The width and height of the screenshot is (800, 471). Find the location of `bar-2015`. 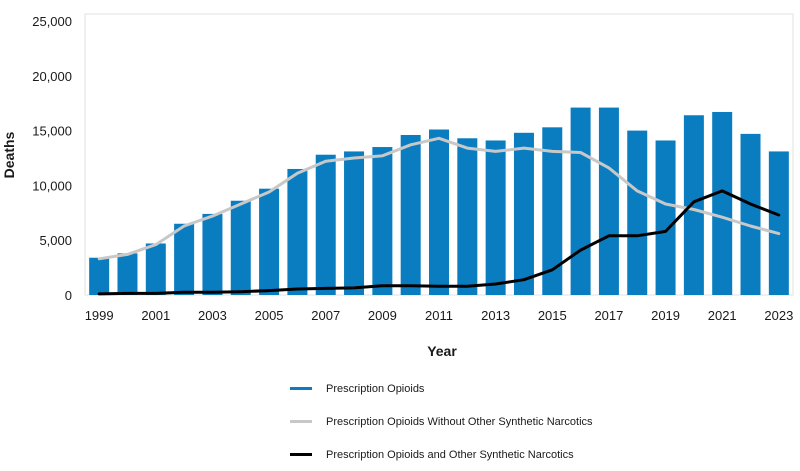

bar-2015 is located at coordinates (552, 211).